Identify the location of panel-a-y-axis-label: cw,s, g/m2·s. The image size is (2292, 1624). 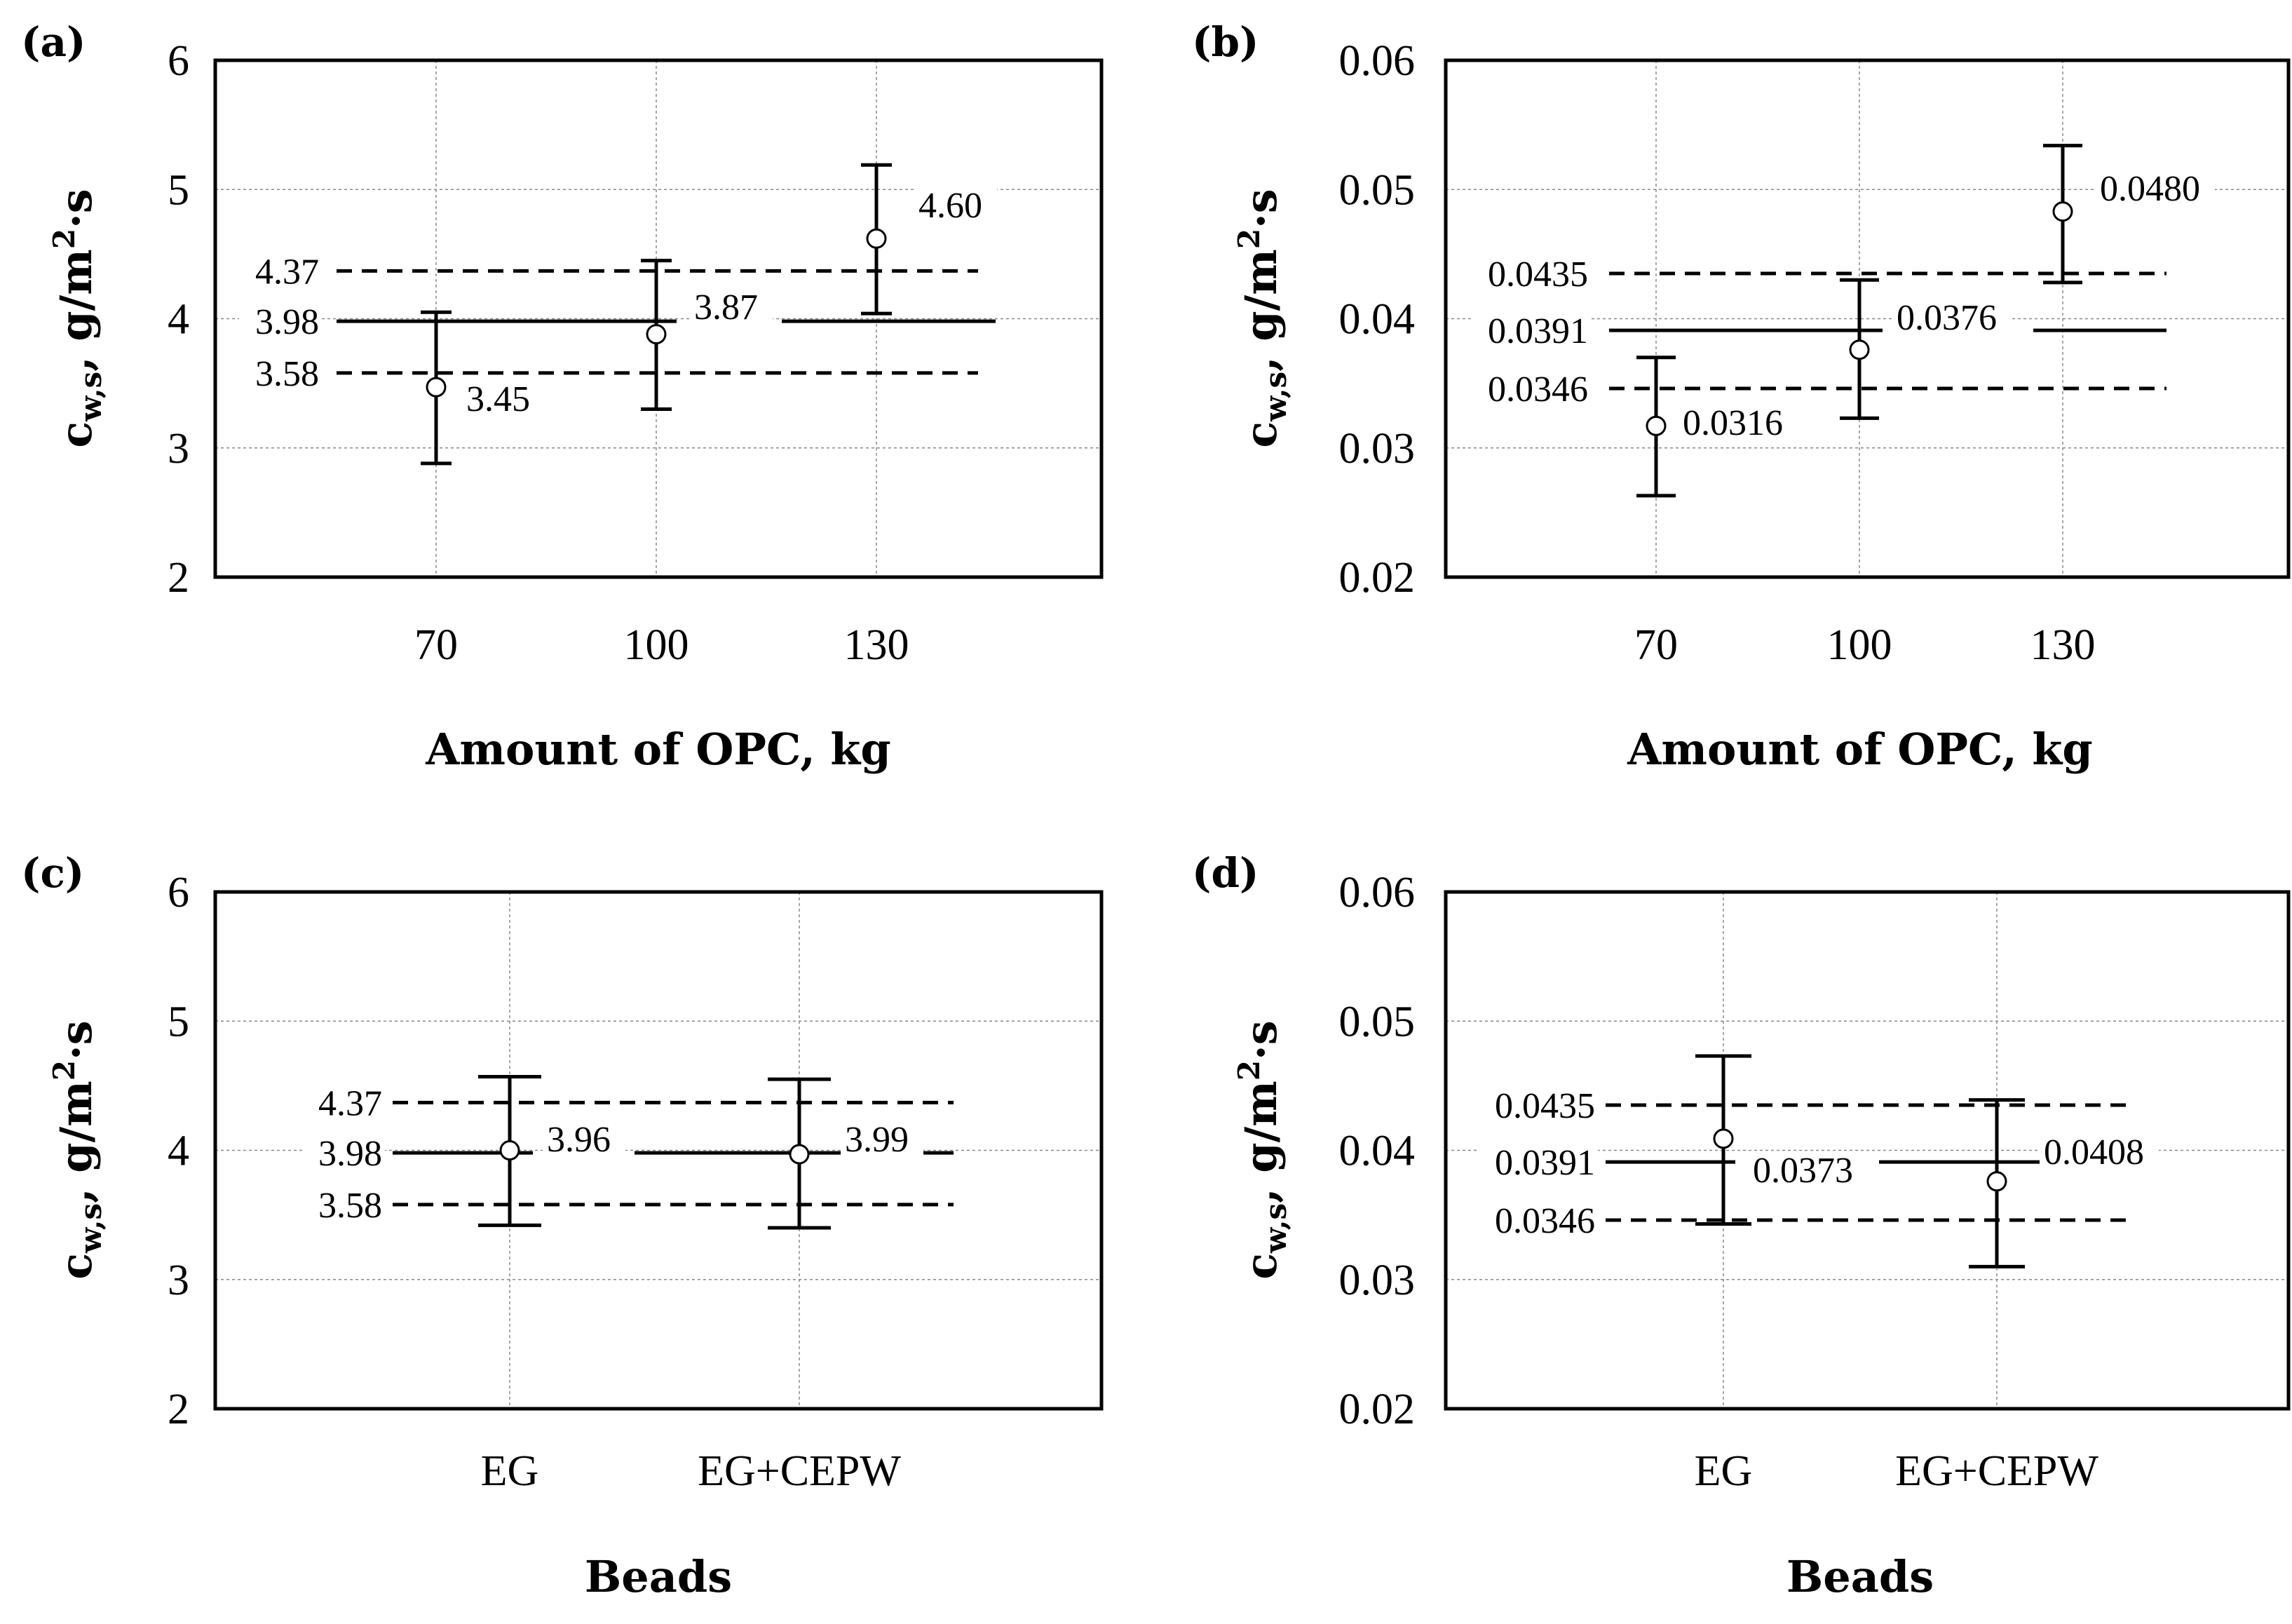
(78, 318).